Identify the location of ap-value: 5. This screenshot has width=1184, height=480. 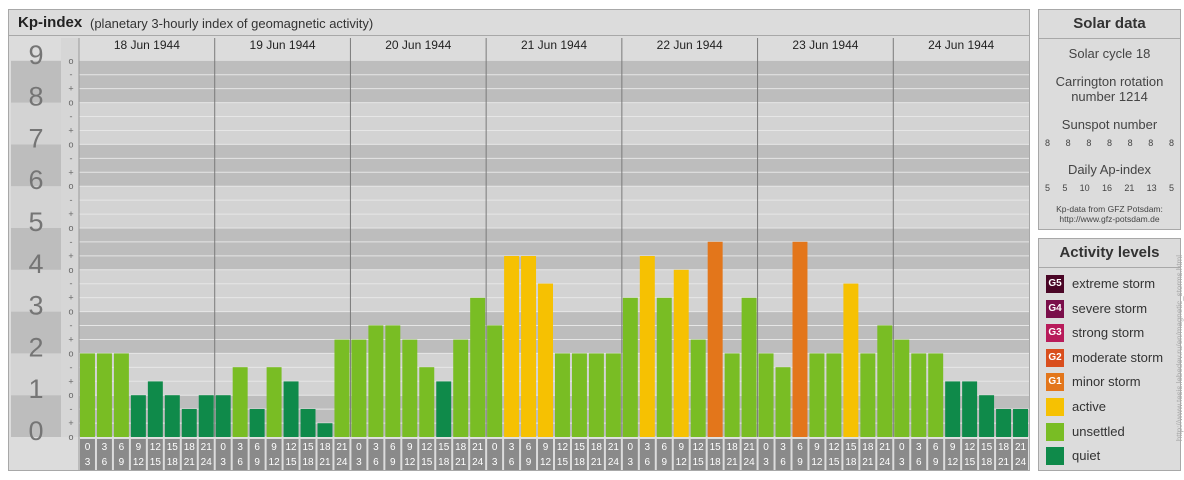
(1048, 188).